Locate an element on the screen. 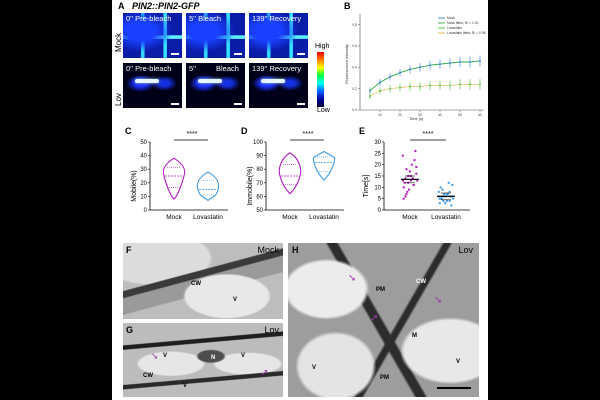 This screenshot has width=600, height=400. x-tick-label: 60 is located at coordinates (480, 115).